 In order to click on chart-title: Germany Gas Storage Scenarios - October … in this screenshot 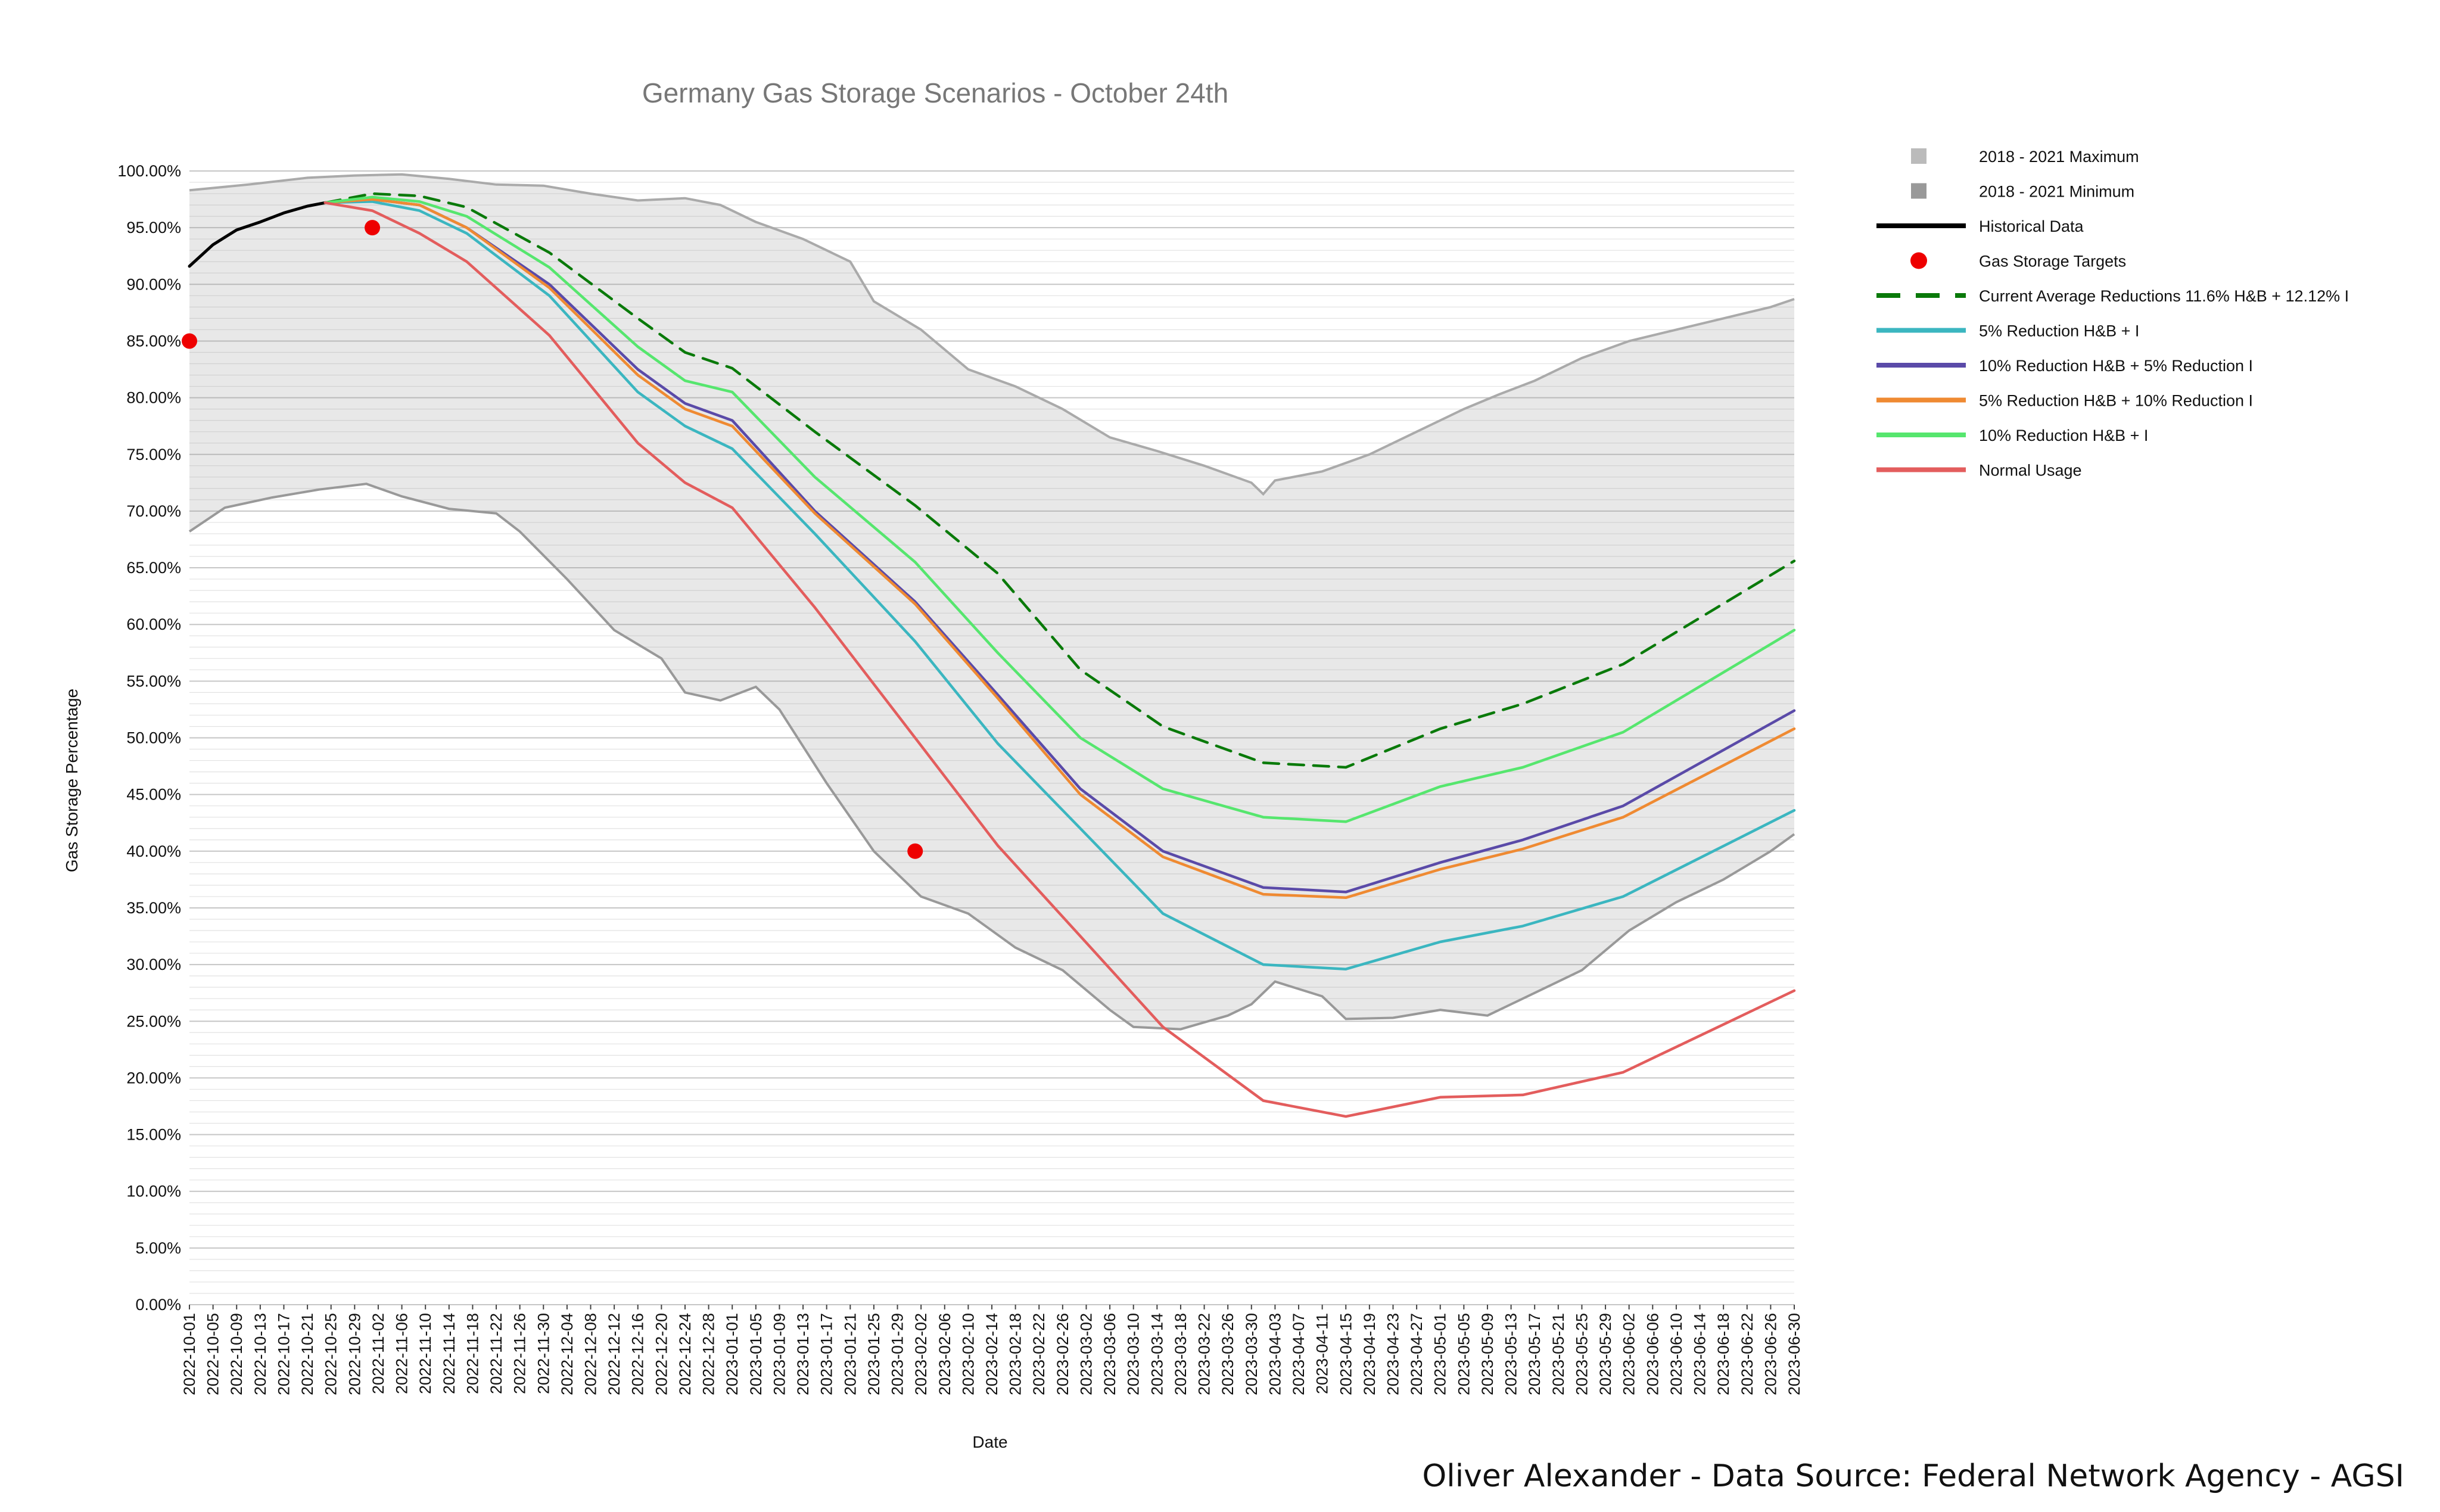, I will do `click(935, 92)`.